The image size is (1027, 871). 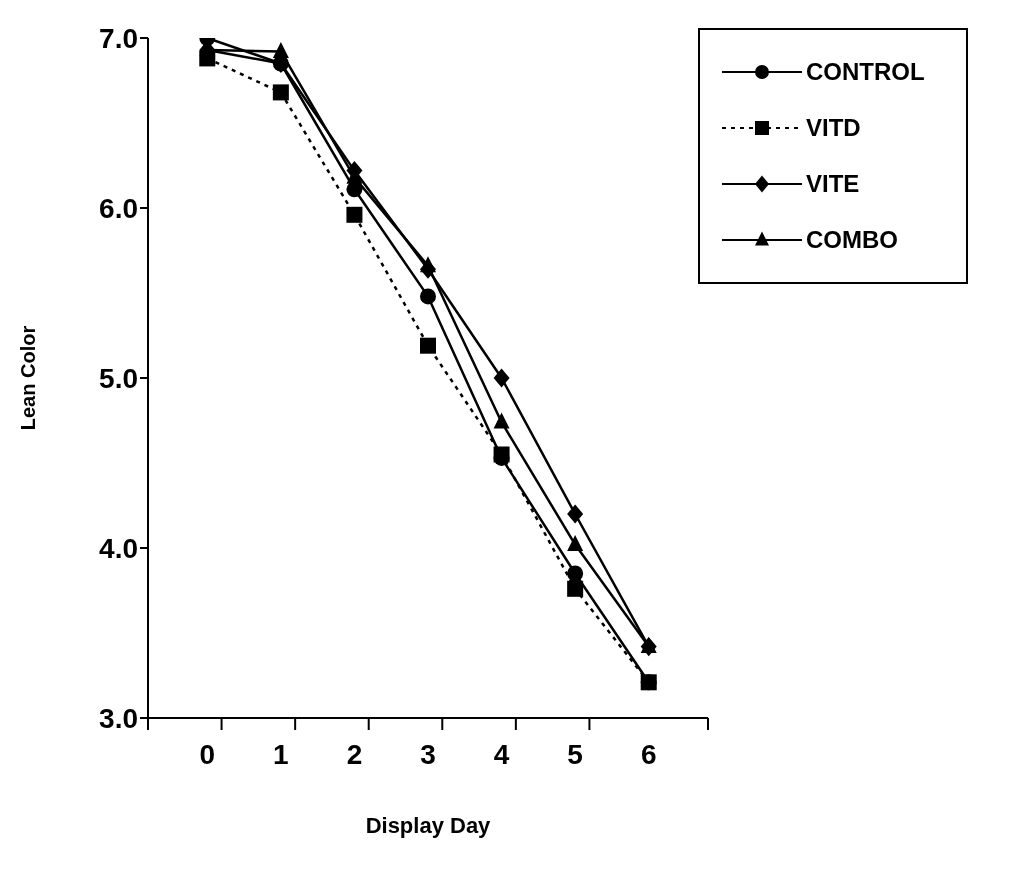 What do you see at coordinates (852, 240) in the screenshot?
I see `legend-label: COMBO` at bounding box center [852, 240].